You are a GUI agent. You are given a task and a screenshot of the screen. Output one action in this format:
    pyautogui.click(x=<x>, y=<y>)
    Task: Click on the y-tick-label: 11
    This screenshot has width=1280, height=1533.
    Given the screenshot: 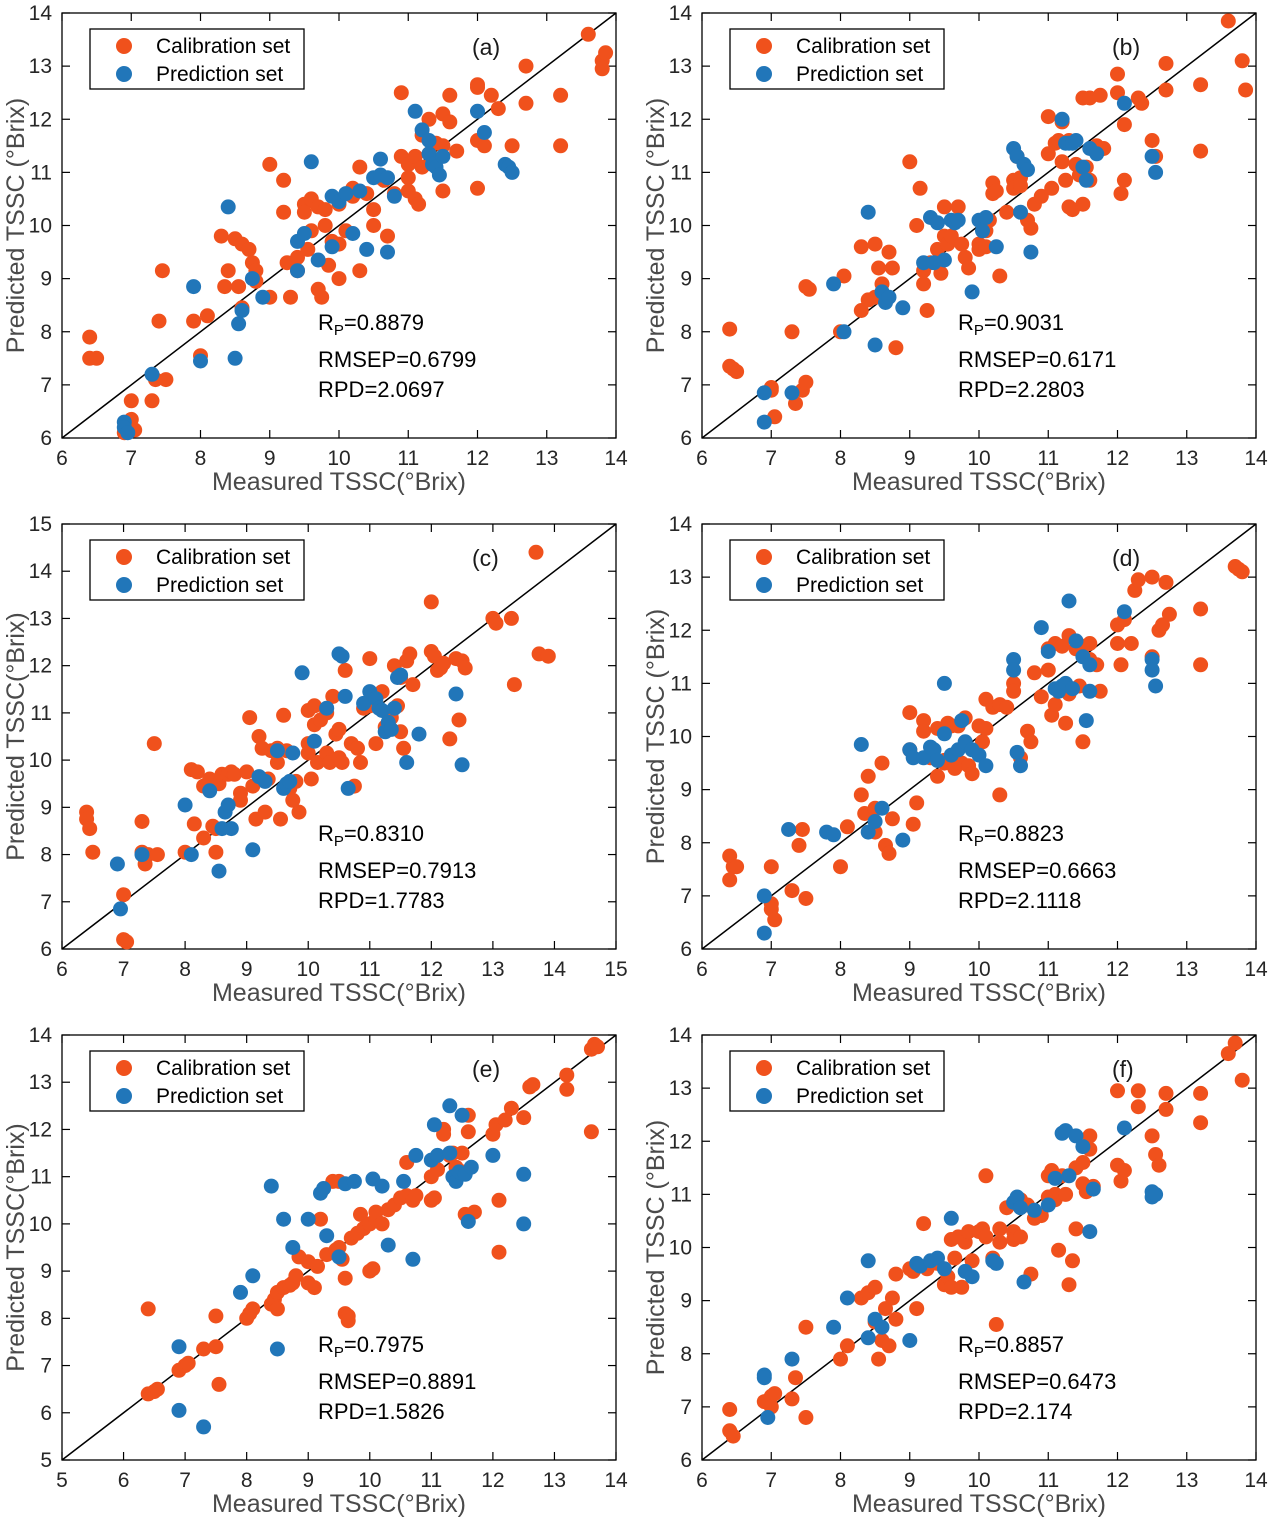 What is the action you would take?
    pyautogui.click(x=41, y=172)
    